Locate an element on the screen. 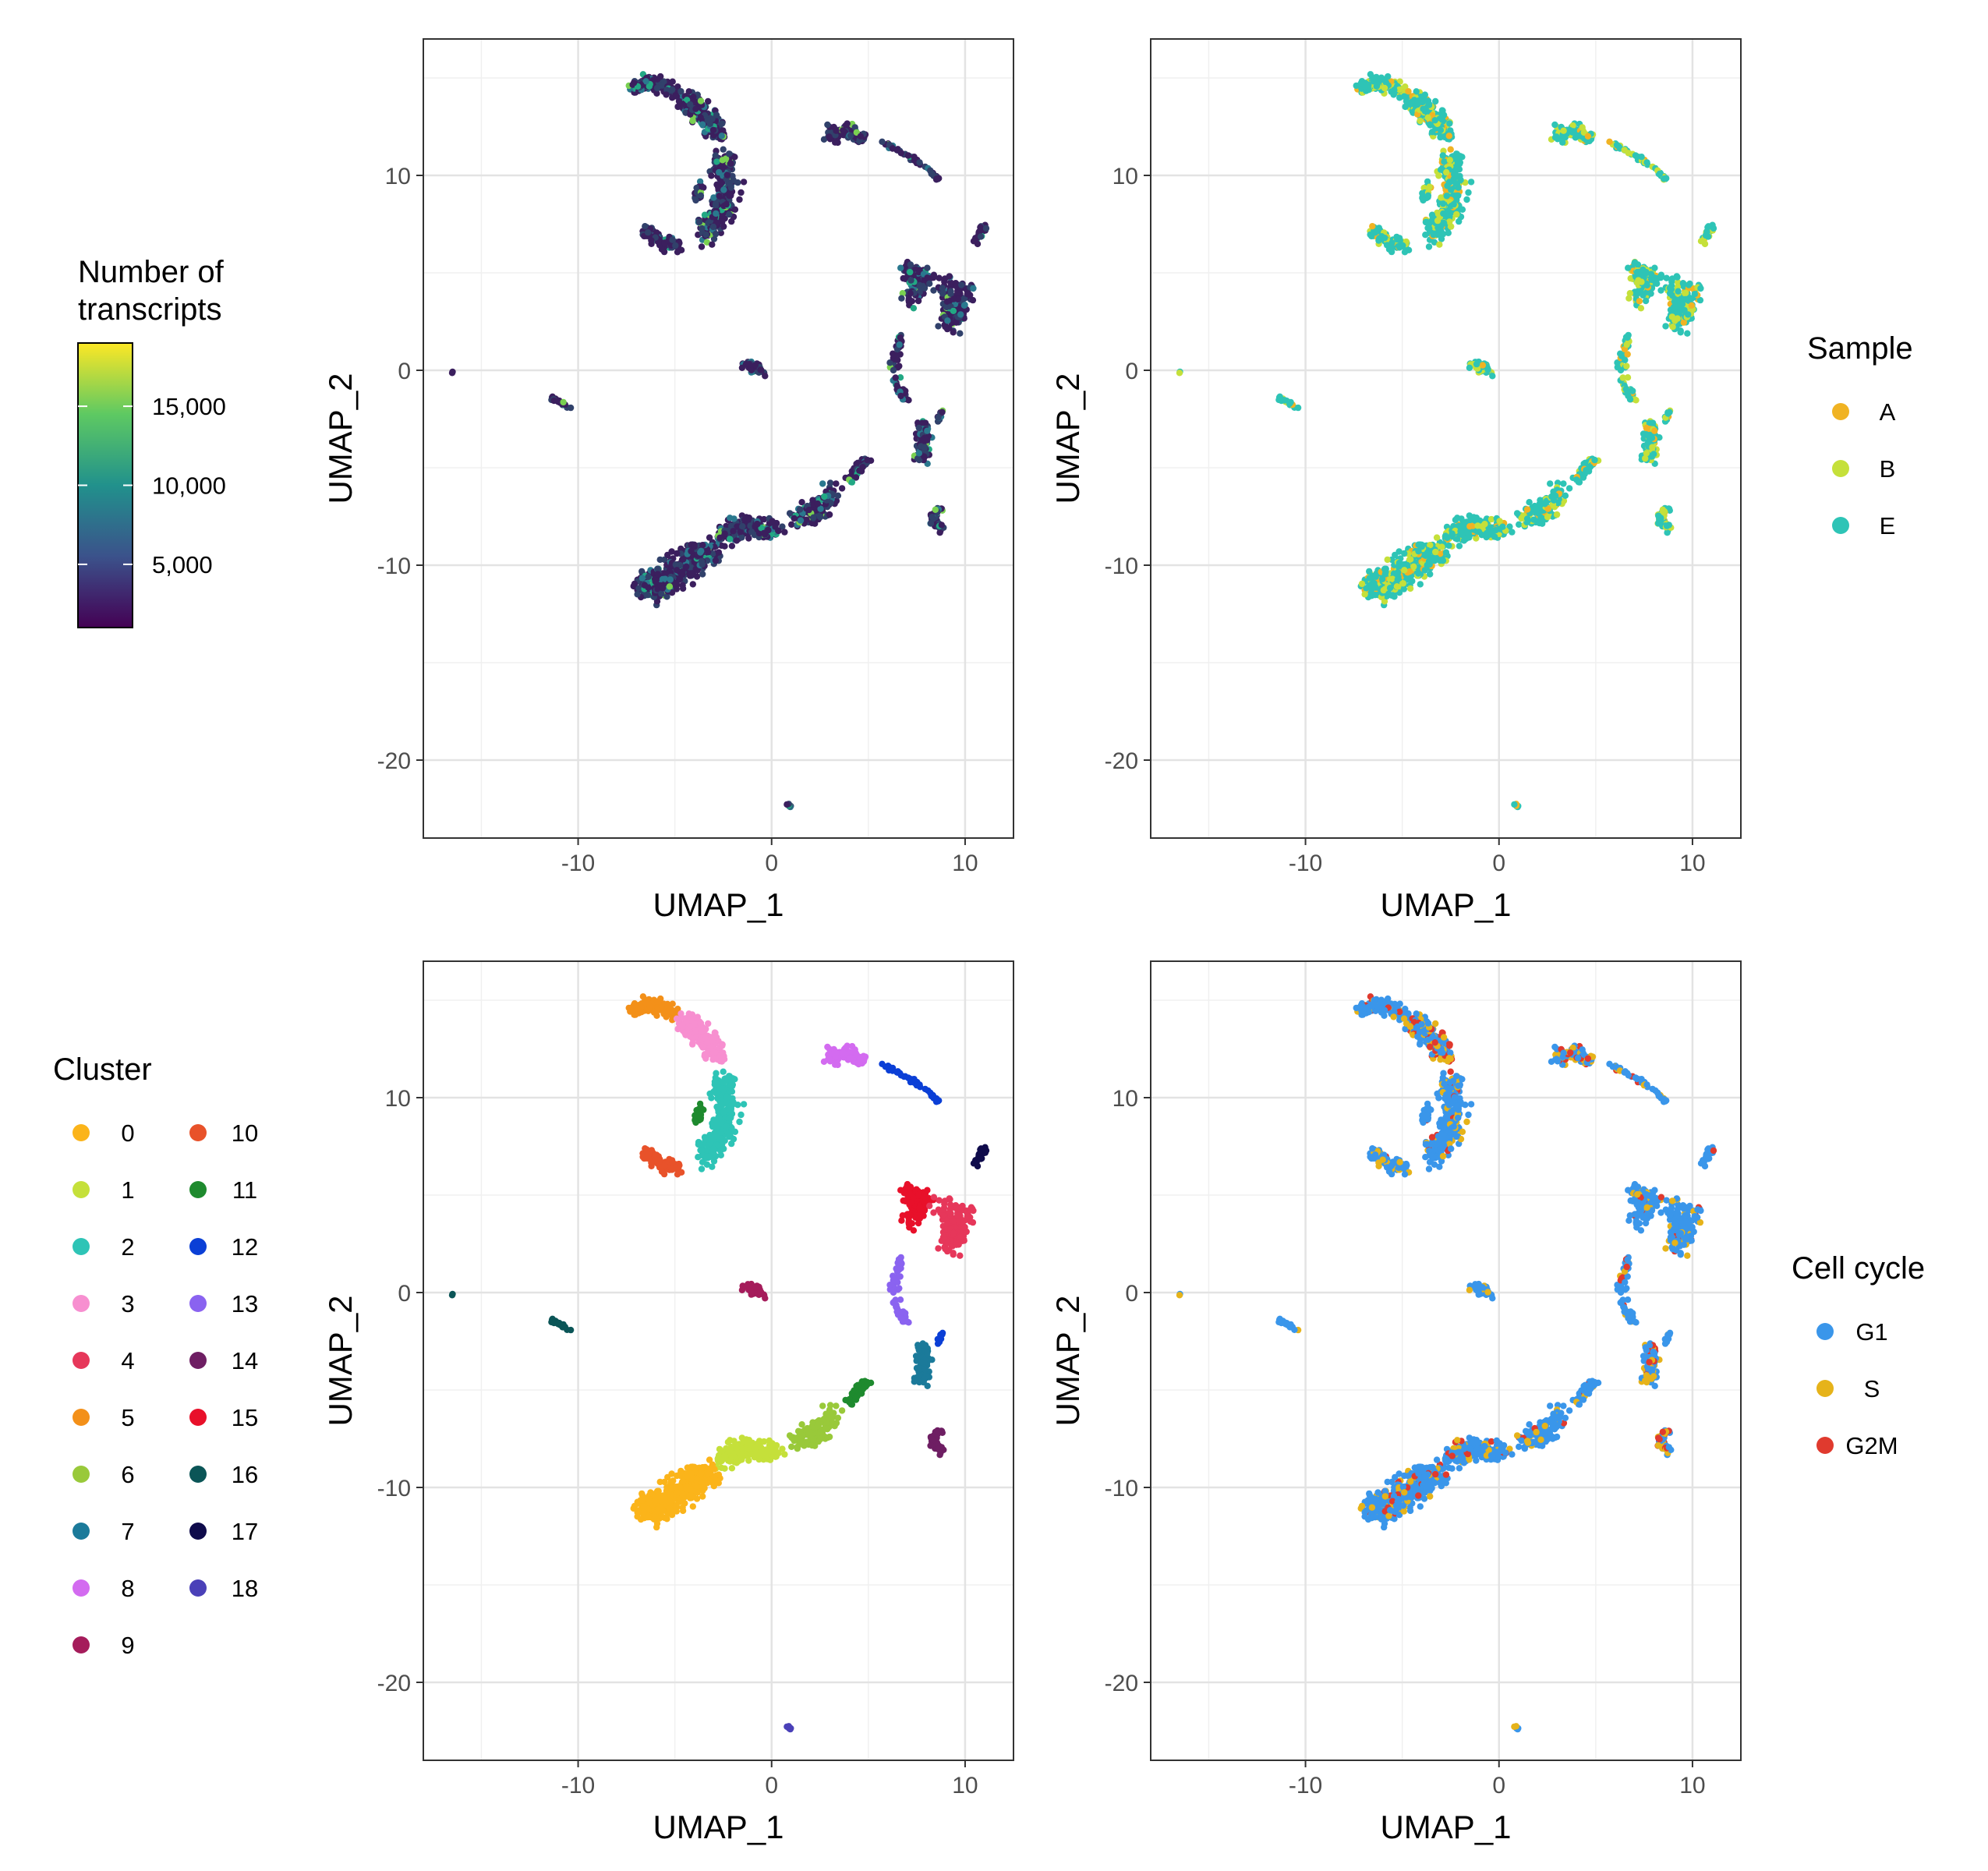  y-tick-label: -10 is located at coordinates (1121, 566).